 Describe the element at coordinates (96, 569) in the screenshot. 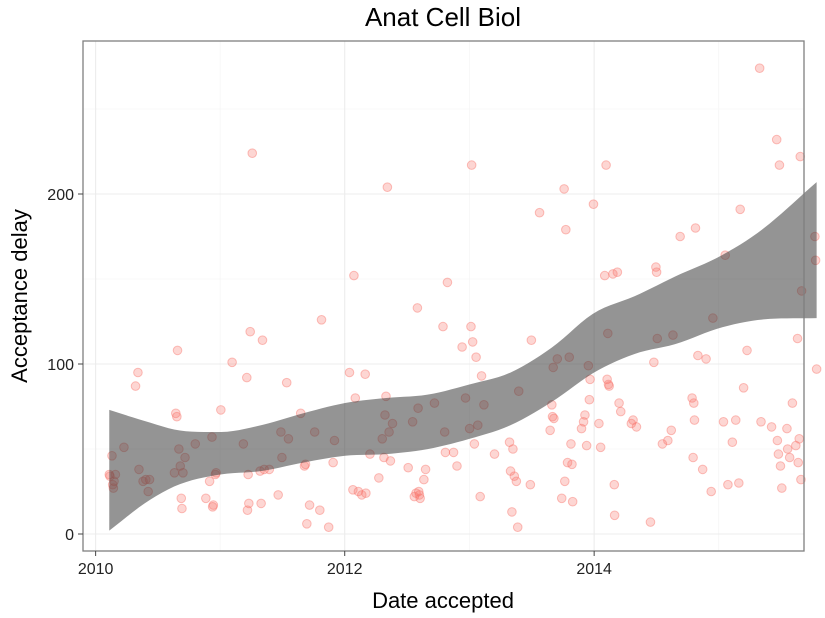

I see `x-tick-label: 2010` at that location.